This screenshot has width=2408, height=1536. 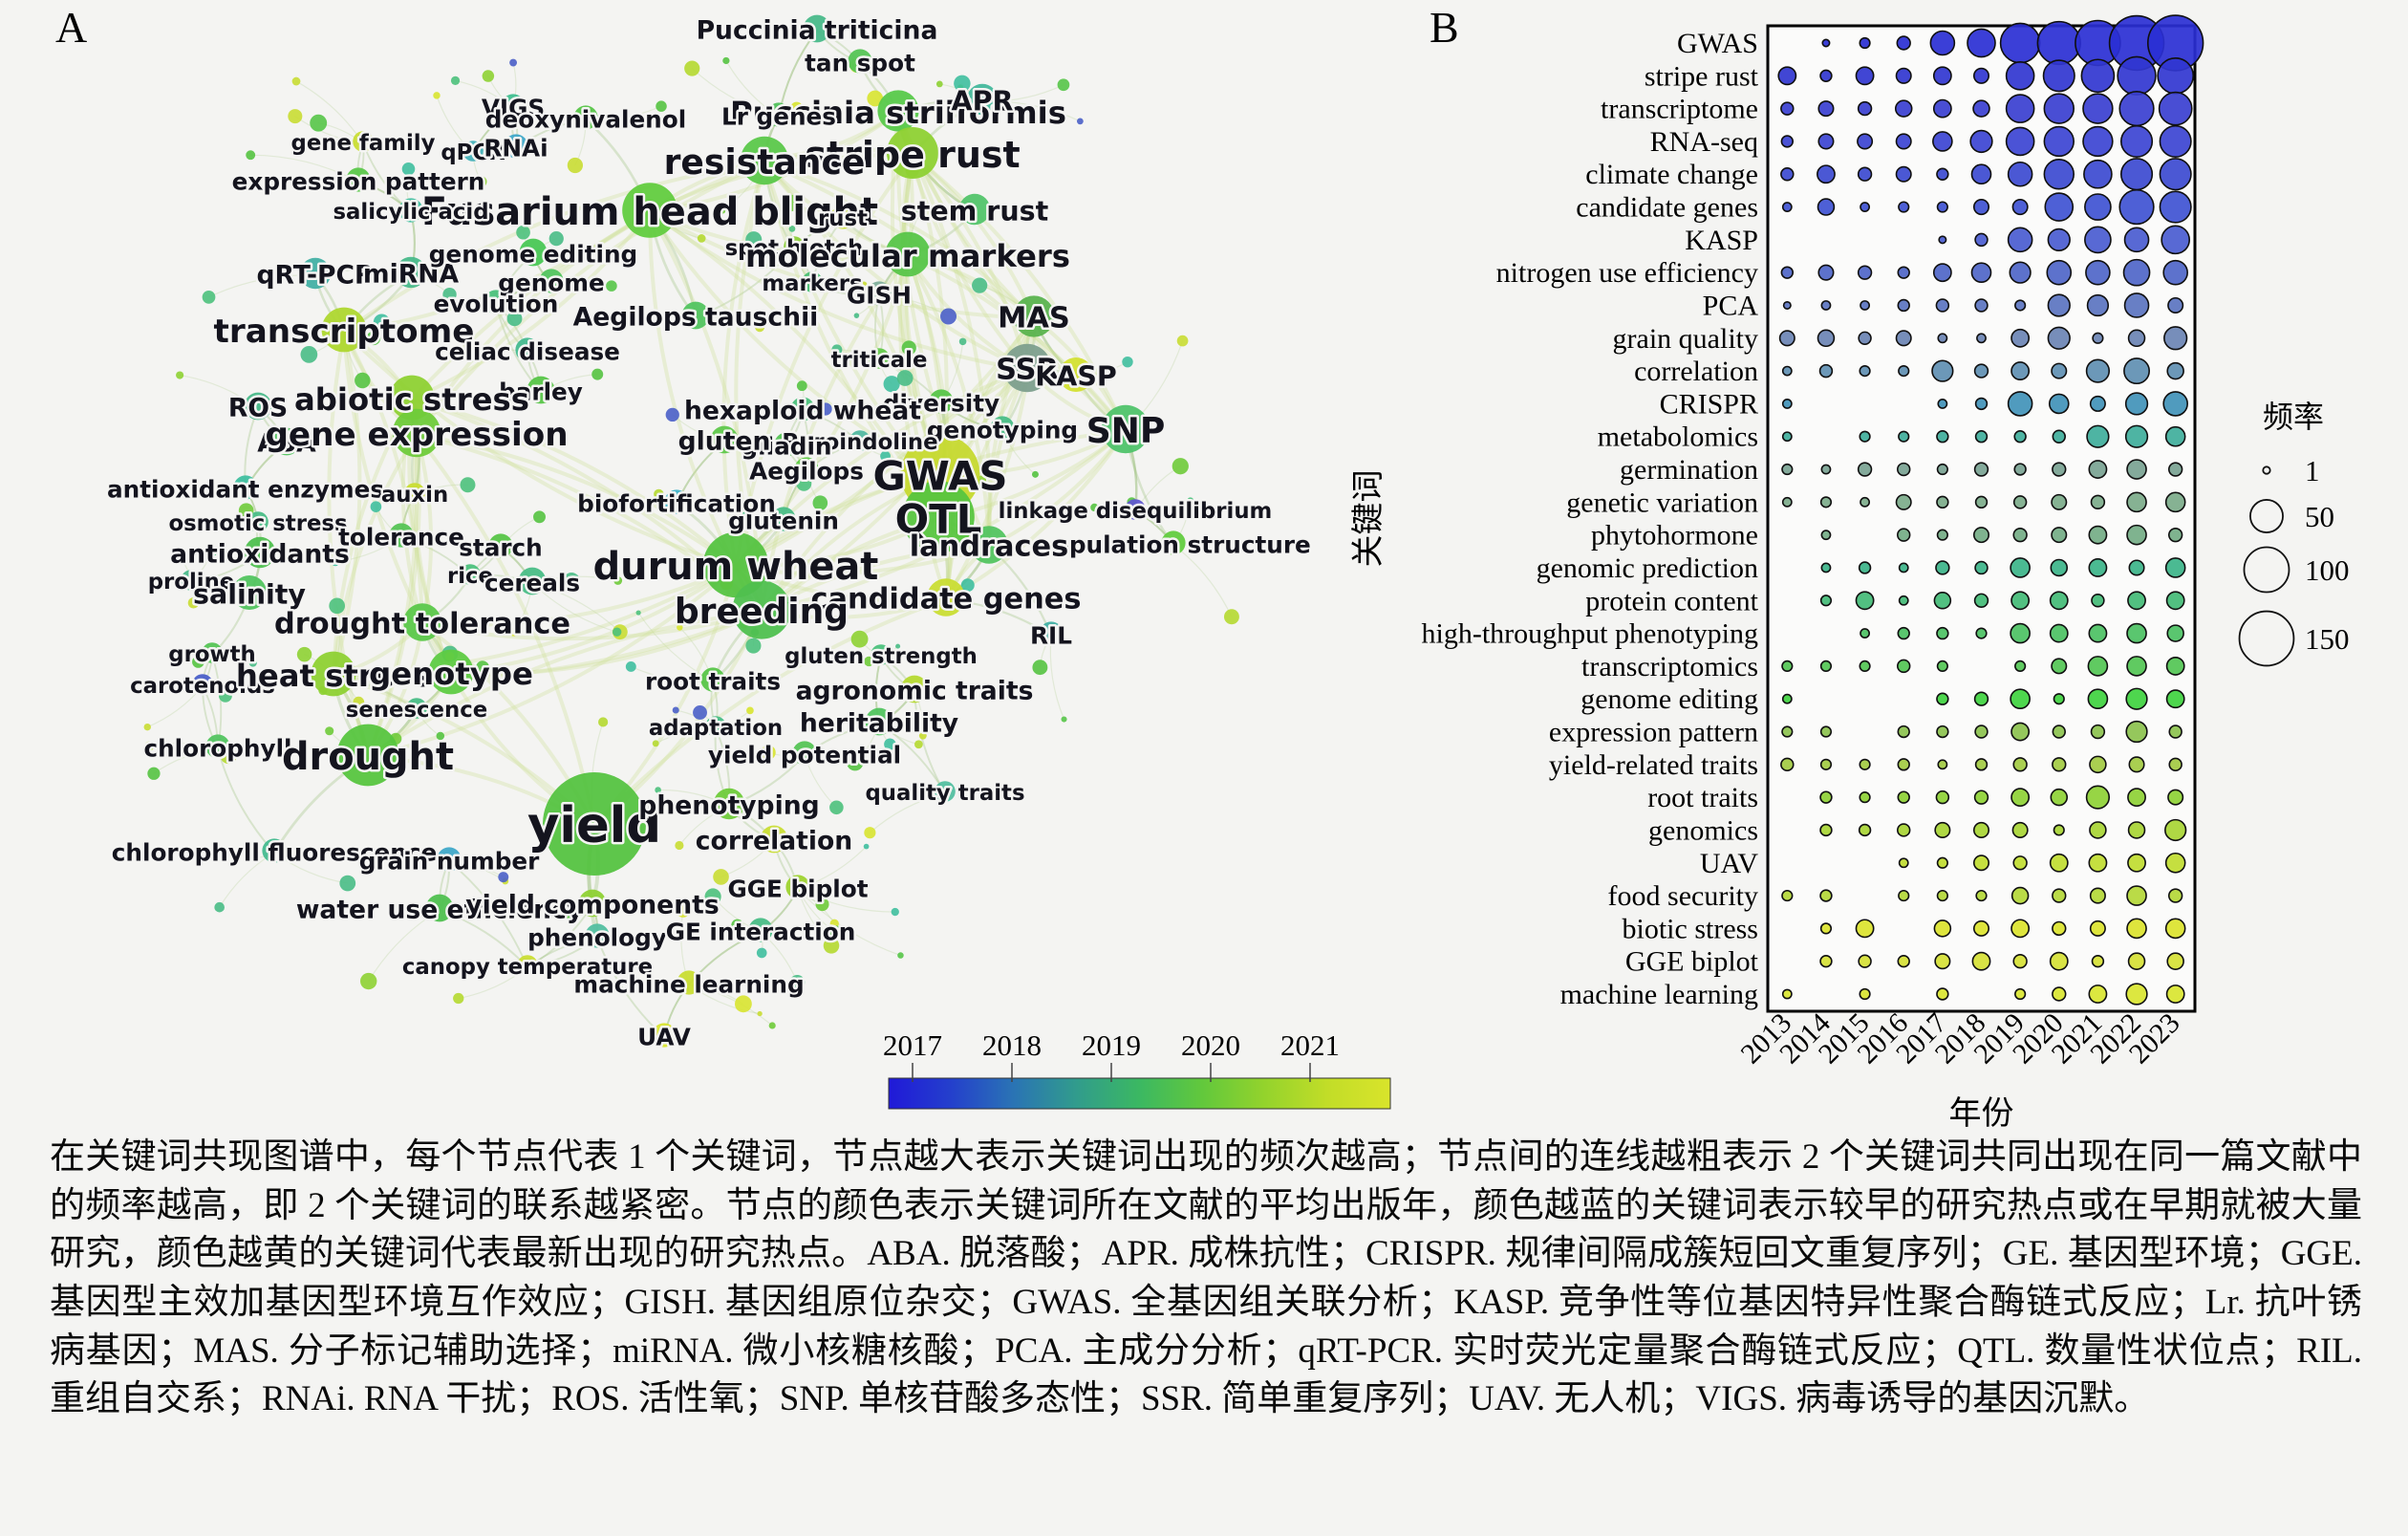 What do you see at coordinates (1703, 830) in the screenshot?
I see `bubble-row-label: genomics` at bounding box center [1703, 830].